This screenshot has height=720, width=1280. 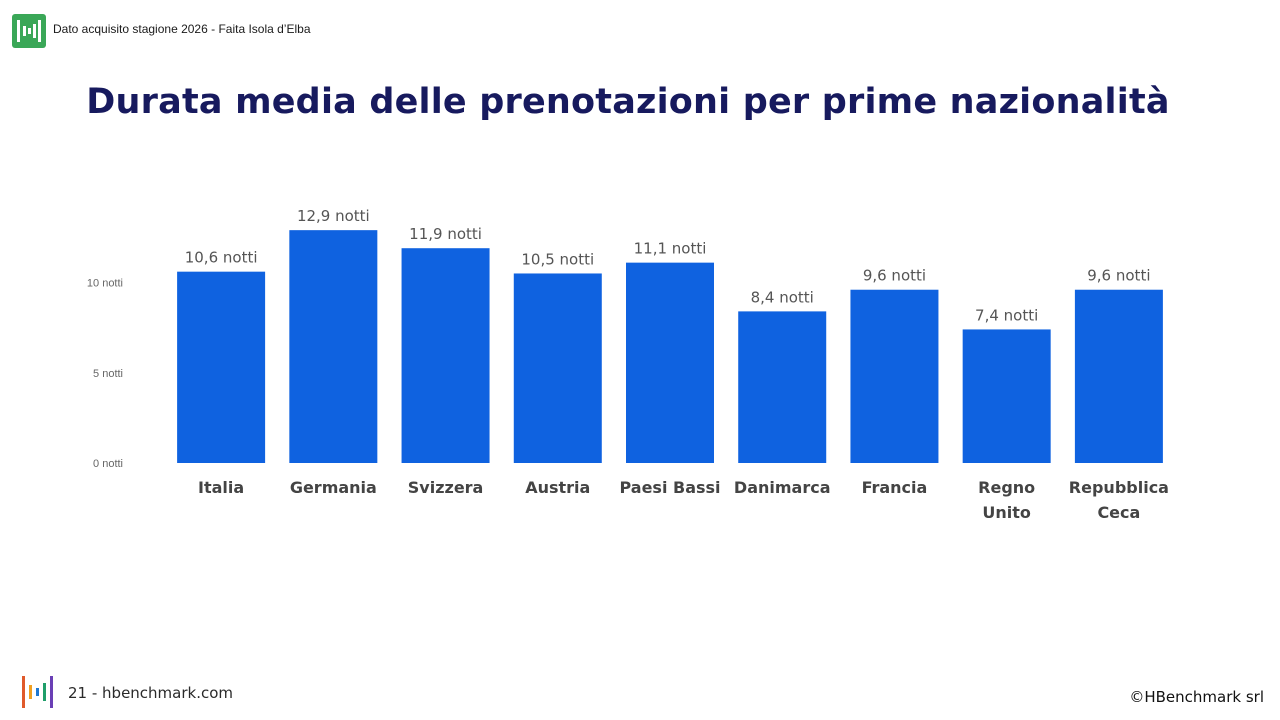 What do you see at coordinates (333, 216) in the screenshot?
I see `data-label: 12,9 notti` at bounding box center [333, 216].